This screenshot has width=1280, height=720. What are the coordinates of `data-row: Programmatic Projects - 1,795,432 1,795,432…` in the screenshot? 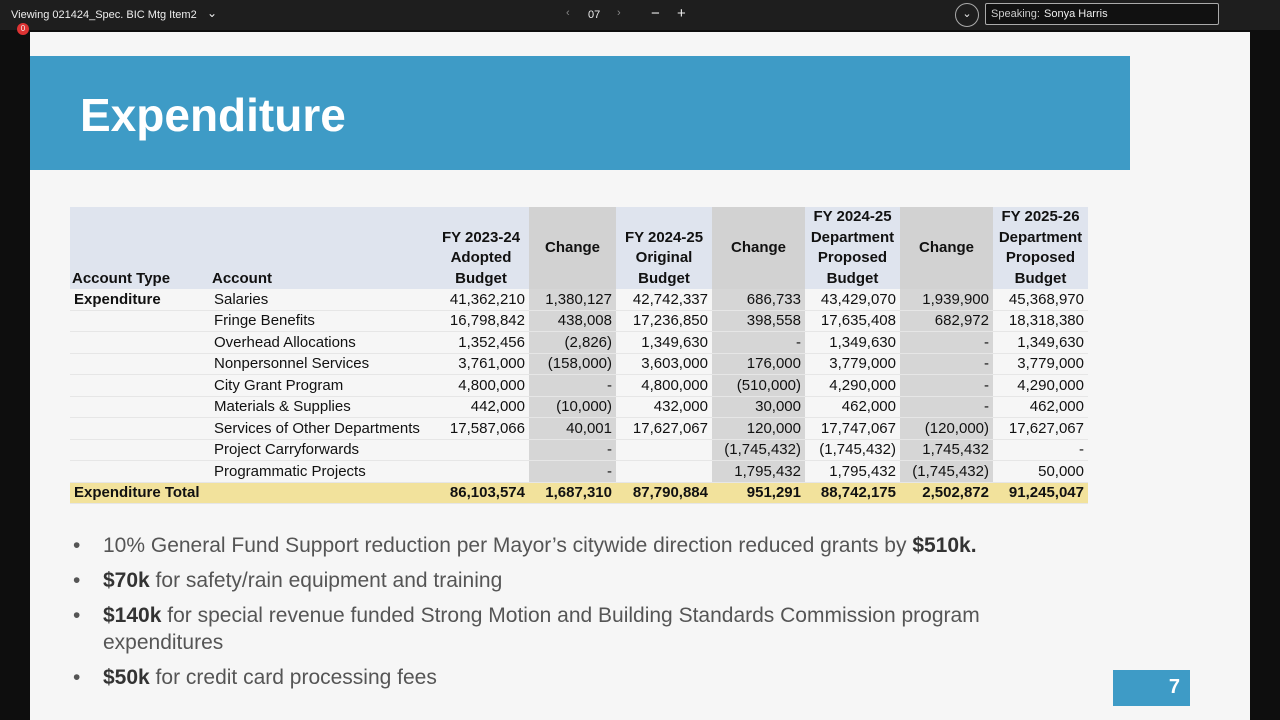 It's located at (579, 471).